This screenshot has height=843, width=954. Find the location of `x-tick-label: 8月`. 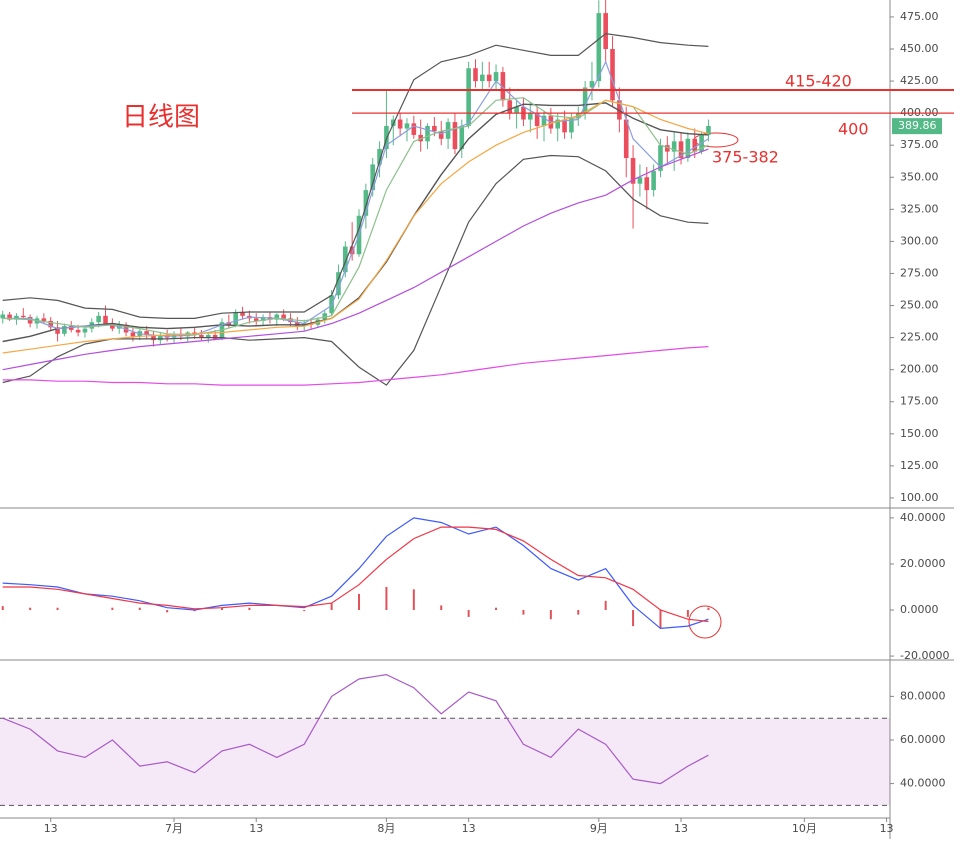

x-tick-label: 8月 is located at coordinates (386, 828).